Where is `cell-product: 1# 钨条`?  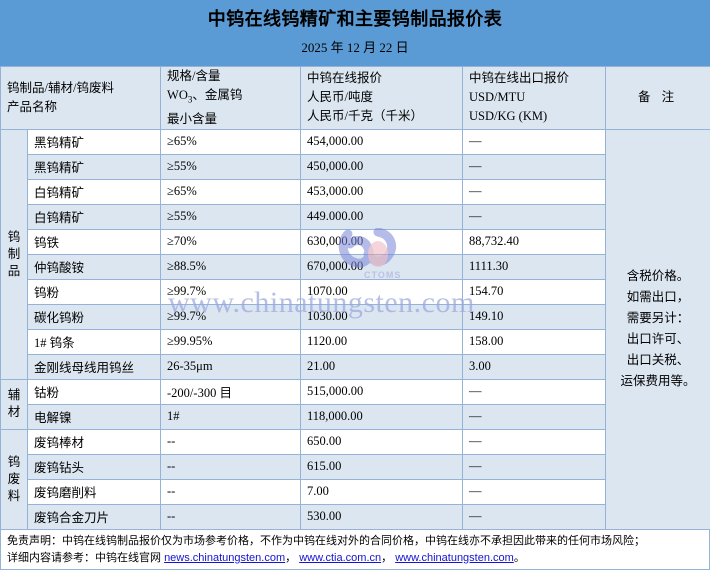
cell-product: 1# 钨条 is located at coordinates (94, 341).